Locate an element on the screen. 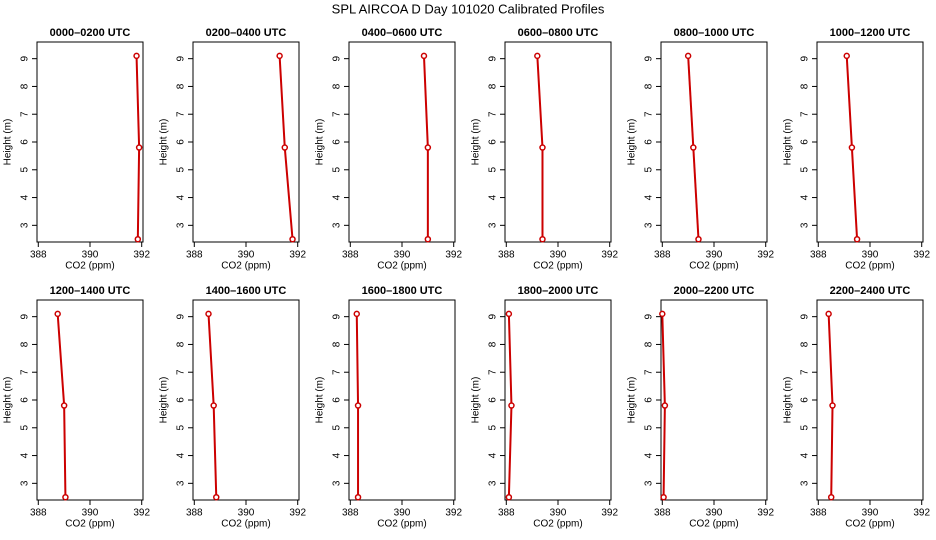 The width and height of the screenshot is (936, 540). panel-title: 0000–0200 UTC is located at coordinates (90, 33).